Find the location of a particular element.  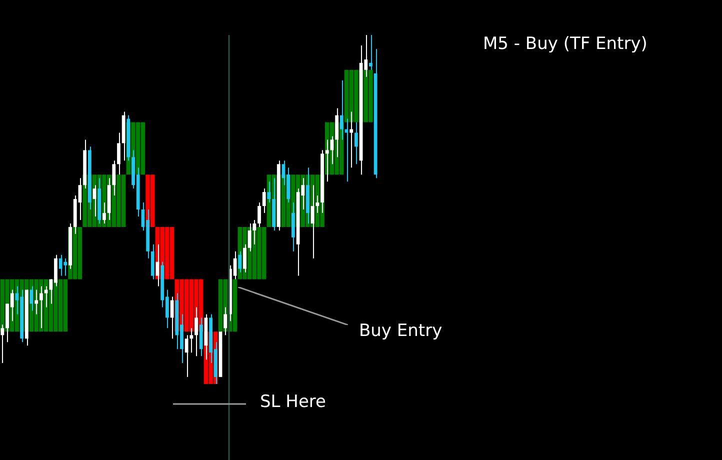

text: SL Here is located at coordinates (293, 402).